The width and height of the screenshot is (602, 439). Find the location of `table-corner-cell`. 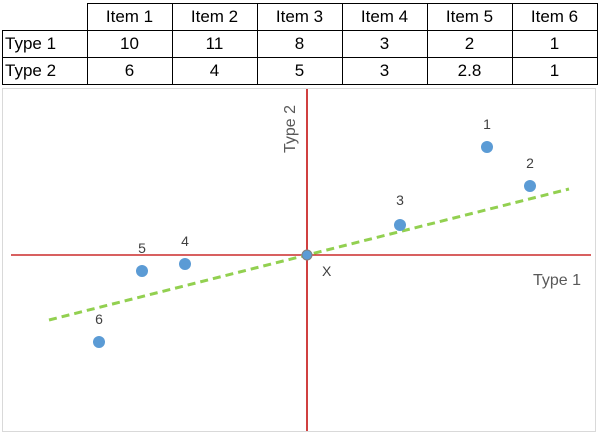

table-corner-cell is located at coordinates (45, 17).